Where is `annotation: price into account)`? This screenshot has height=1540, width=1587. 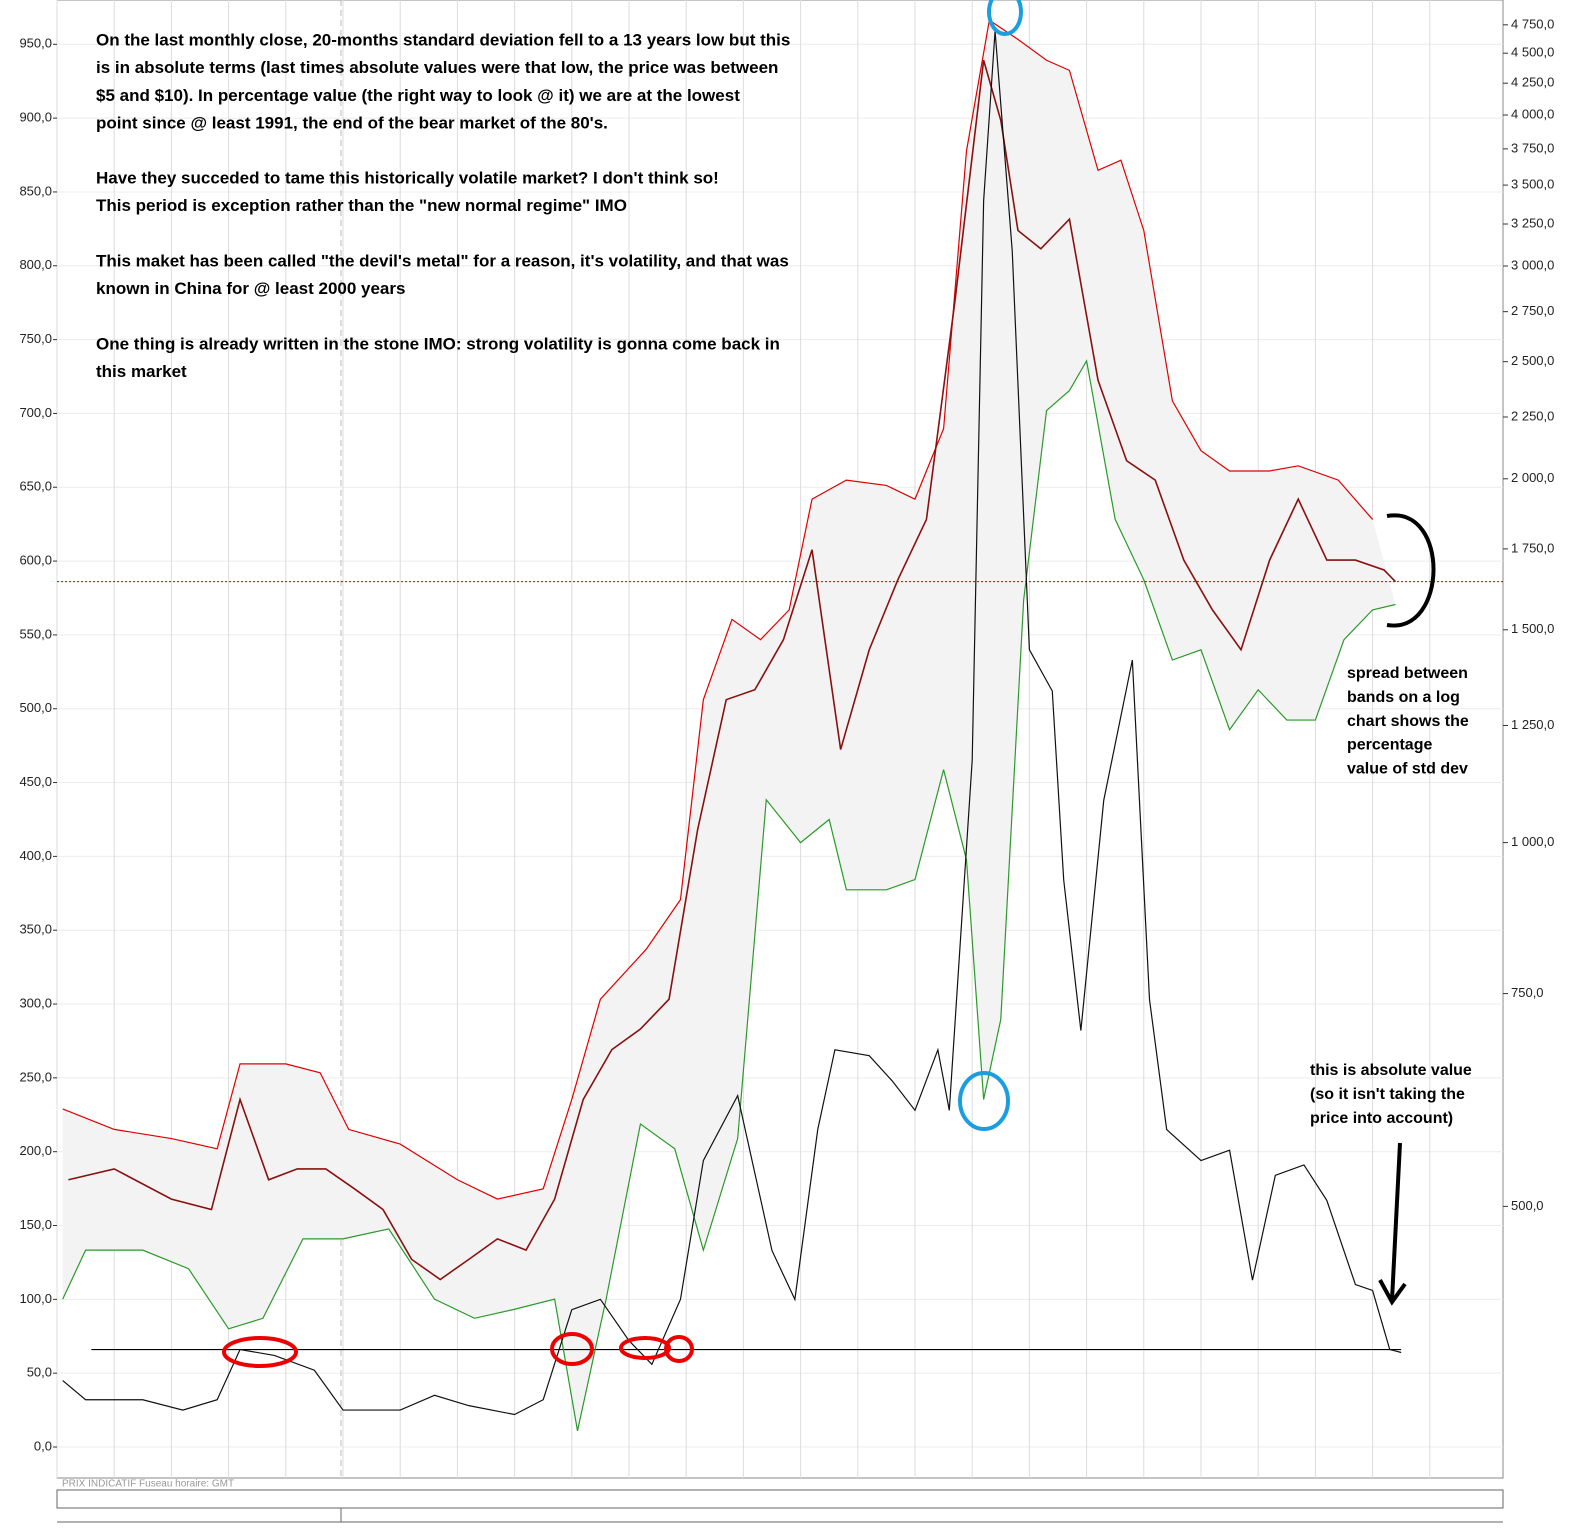
annotation: price into account) is located at coordinates (1381, 1118).